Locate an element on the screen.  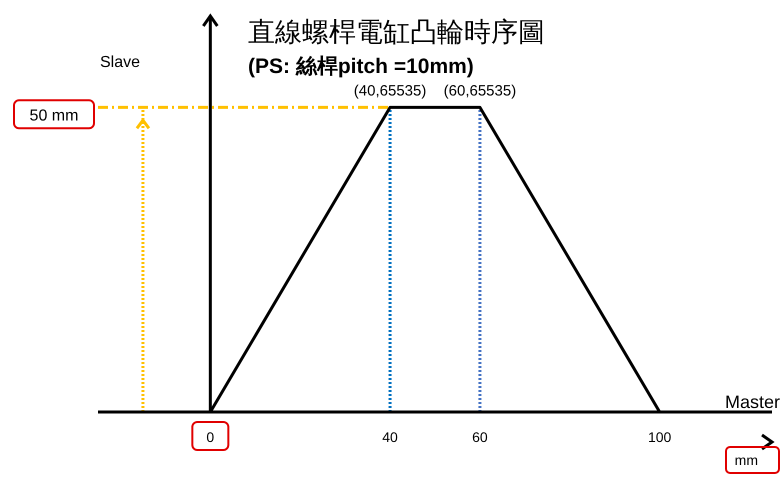
x-tick-label: 0 is located at coordinates (210, 437).